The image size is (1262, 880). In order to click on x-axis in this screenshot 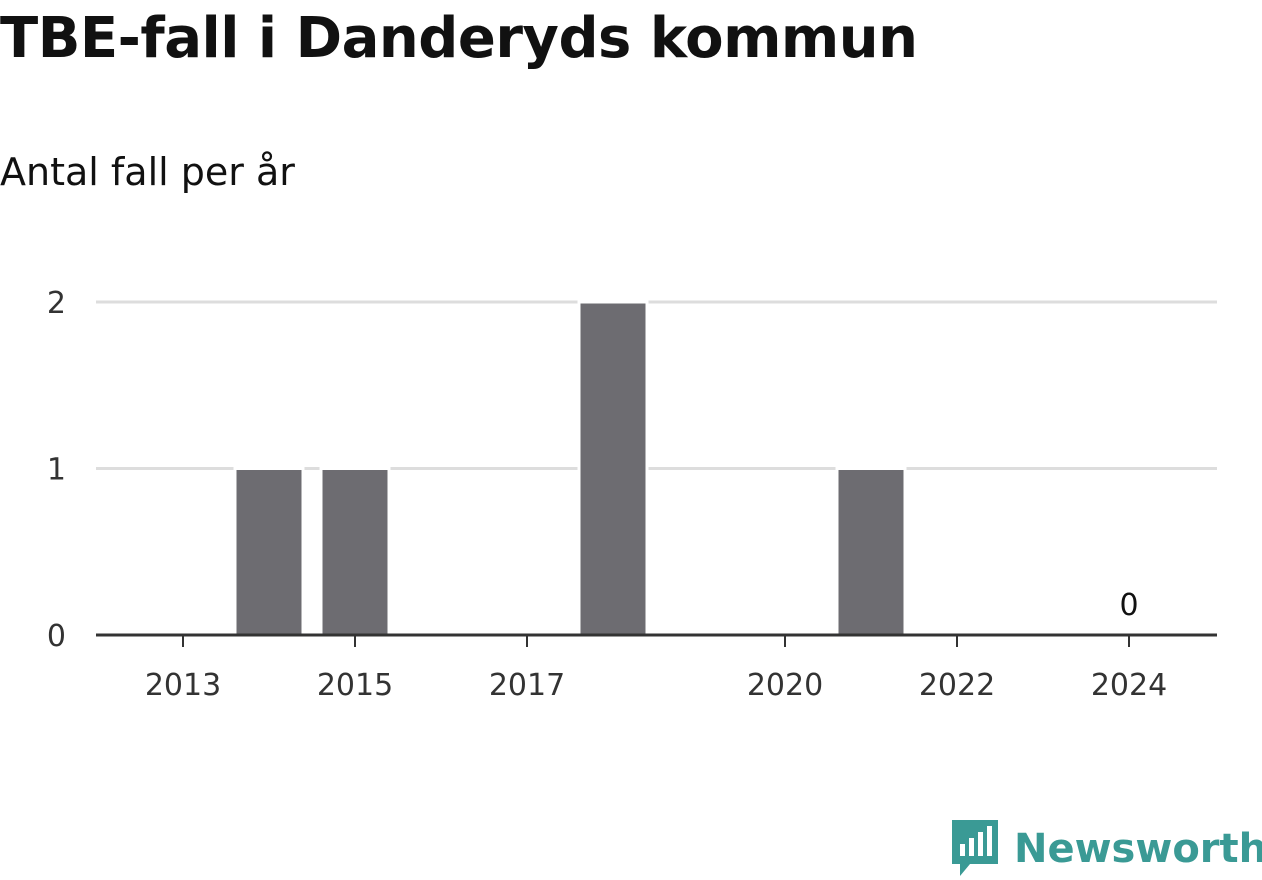, I will do `click(656, 640)`.